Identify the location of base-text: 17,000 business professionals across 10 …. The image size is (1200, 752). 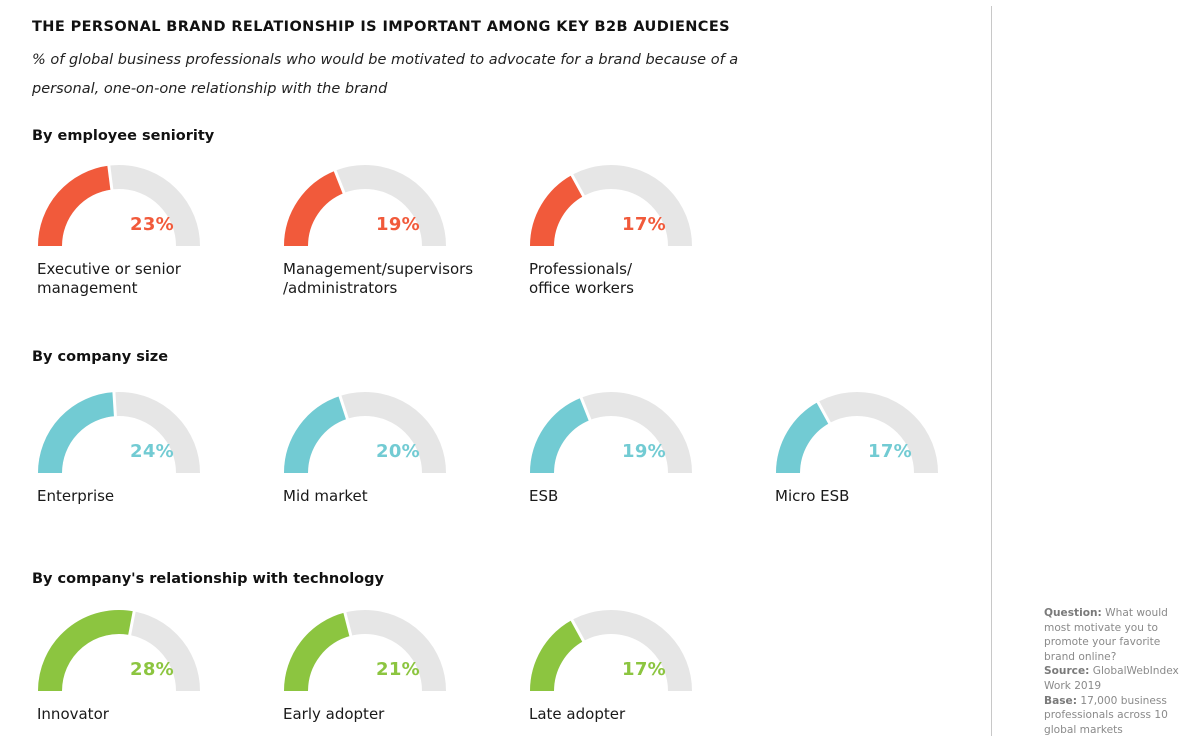
(1106, 715).